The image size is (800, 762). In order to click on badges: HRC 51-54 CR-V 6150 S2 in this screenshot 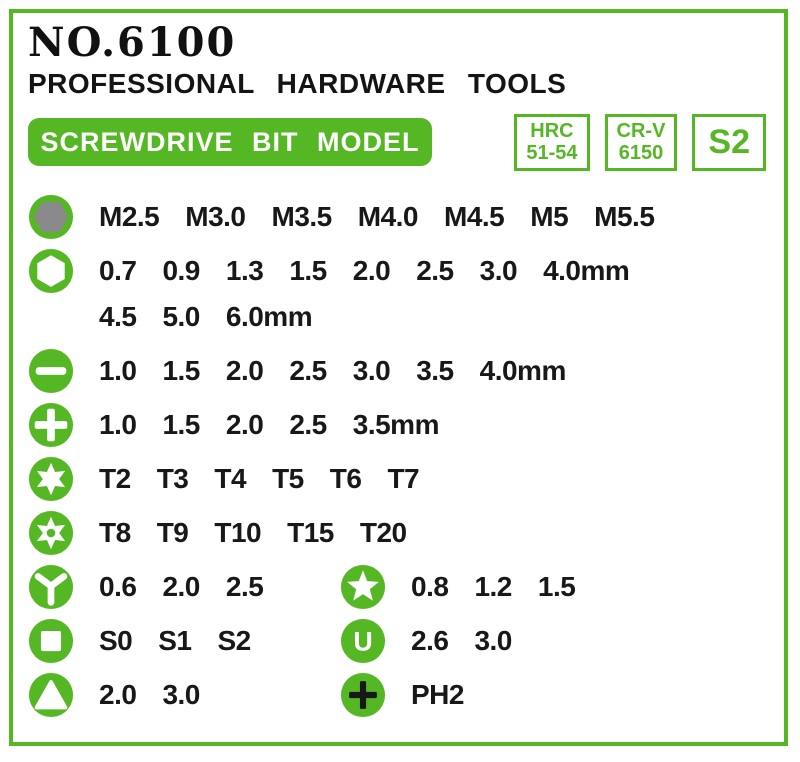, I will do `click(640, 142)`.